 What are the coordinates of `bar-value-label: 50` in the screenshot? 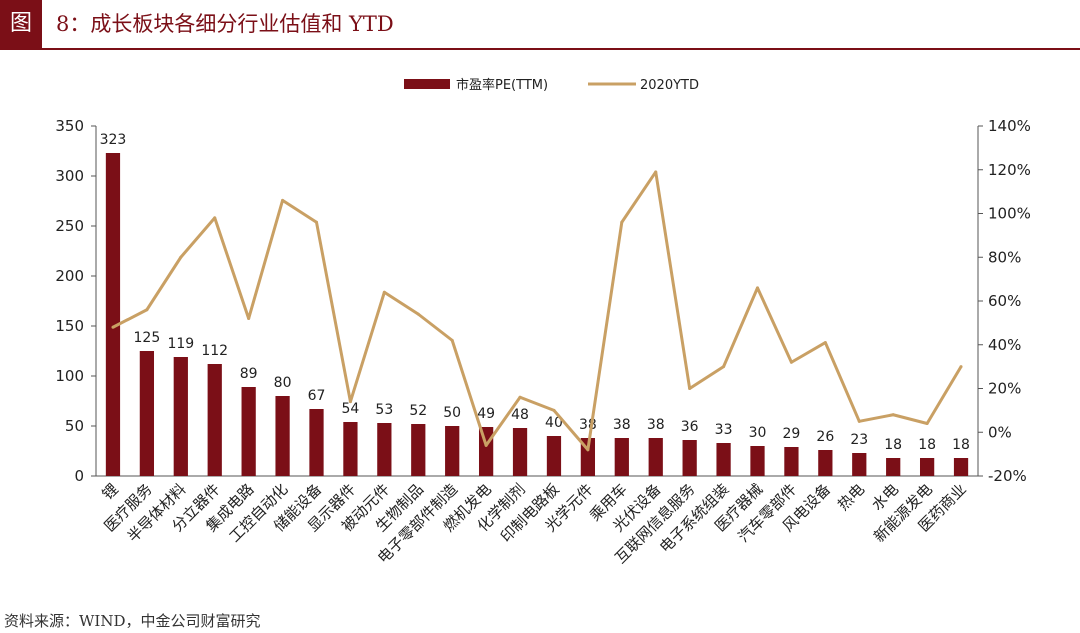 It's located at (452, 413).